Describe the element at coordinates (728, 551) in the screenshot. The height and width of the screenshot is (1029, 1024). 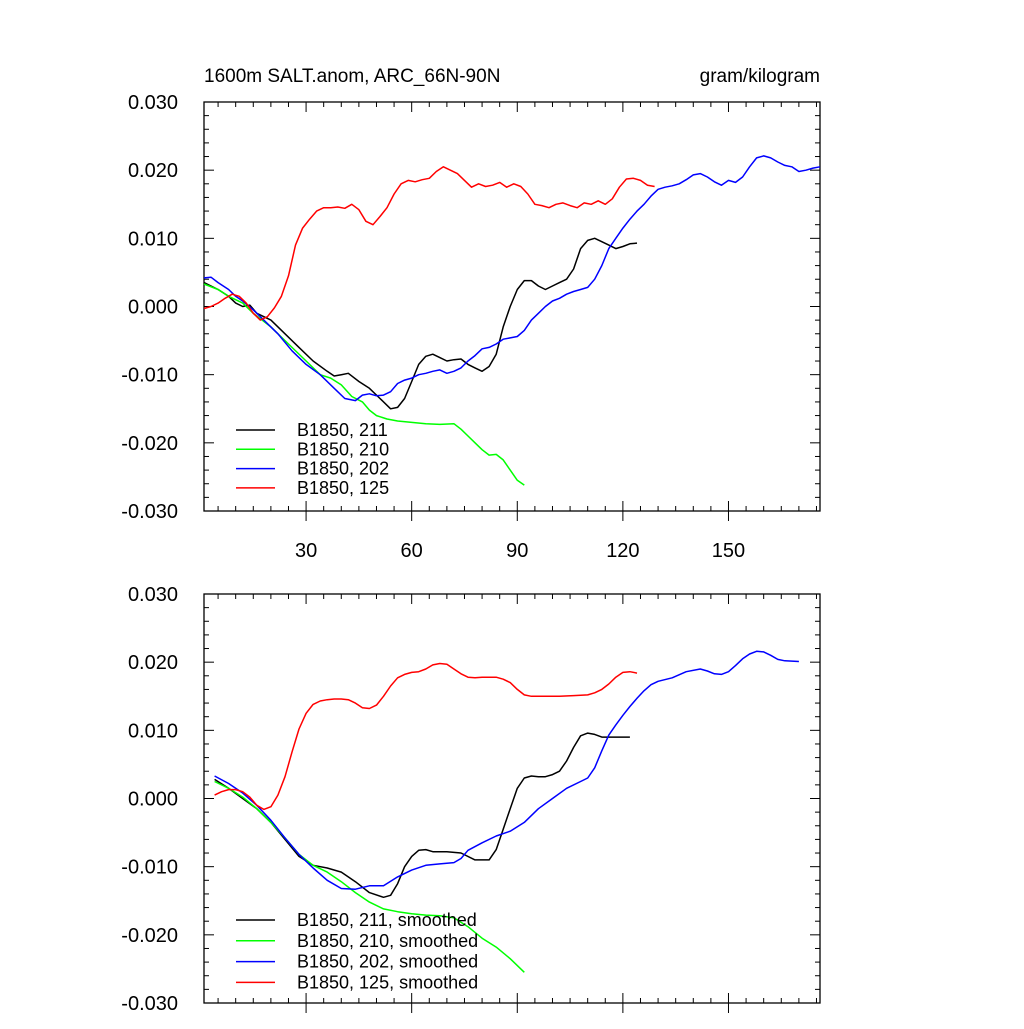
I see `x-tick-label: 150` at that location.